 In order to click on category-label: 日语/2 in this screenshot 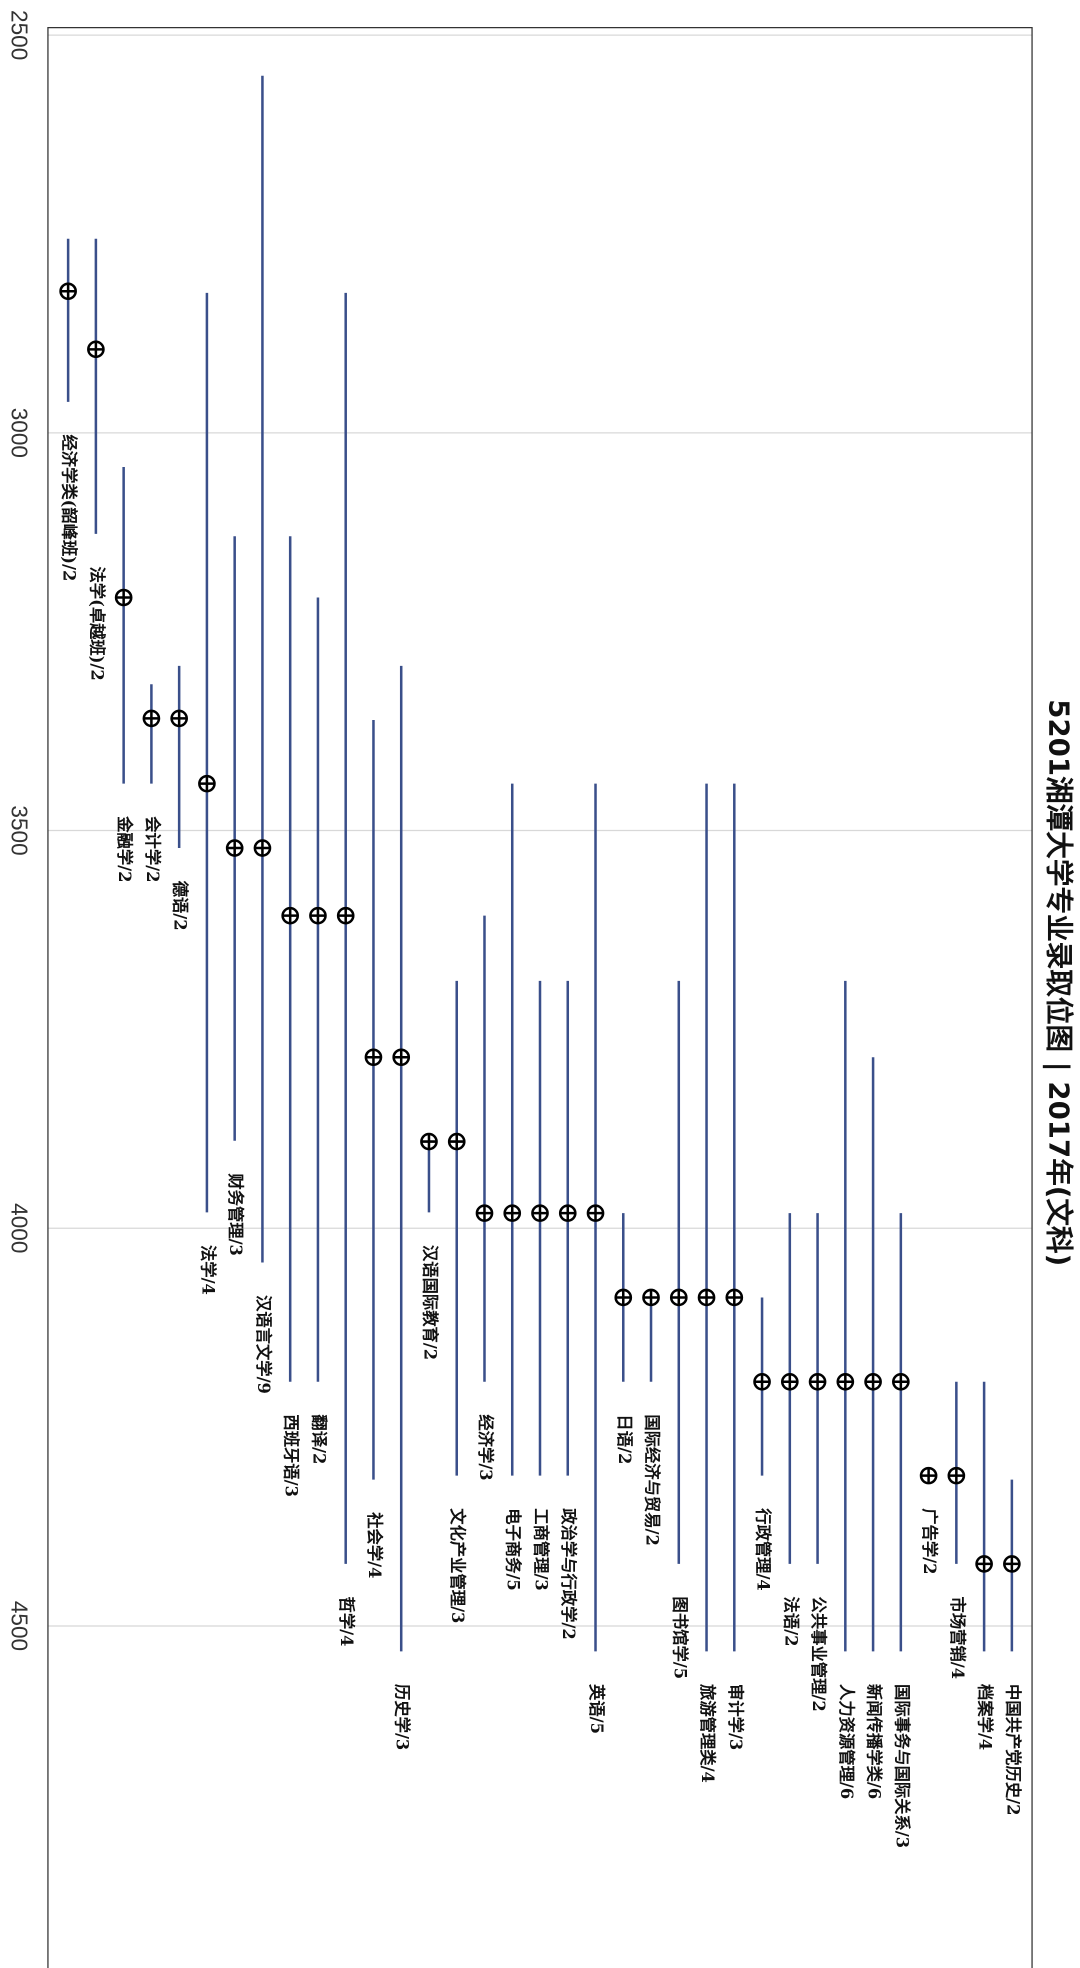, I will do `click(624, 1439)`.